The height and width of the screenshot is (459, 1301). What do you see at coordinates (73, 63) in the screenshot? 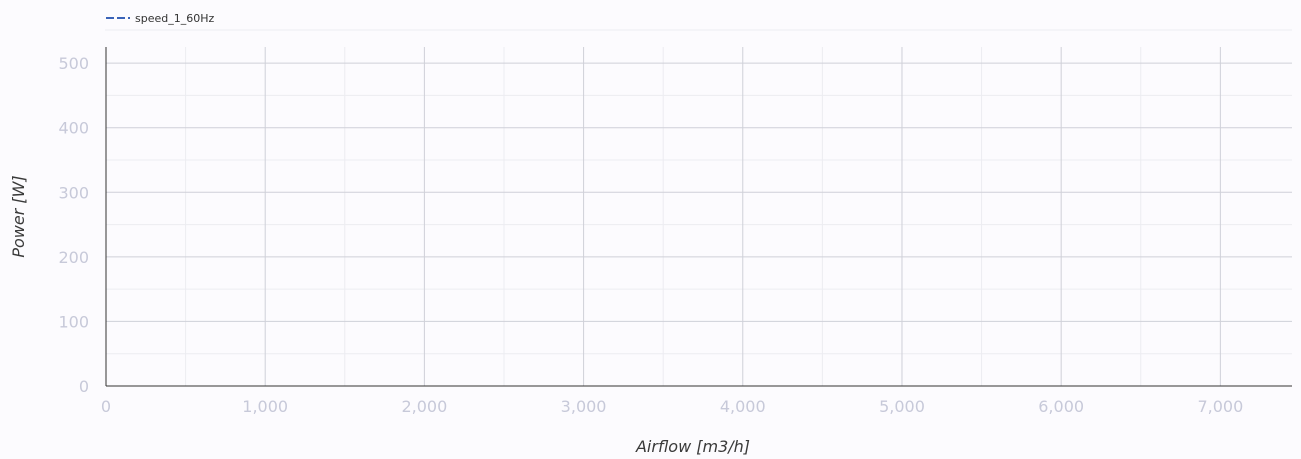
I see `y-tick-label: 500` at bounding box center [73, 63].